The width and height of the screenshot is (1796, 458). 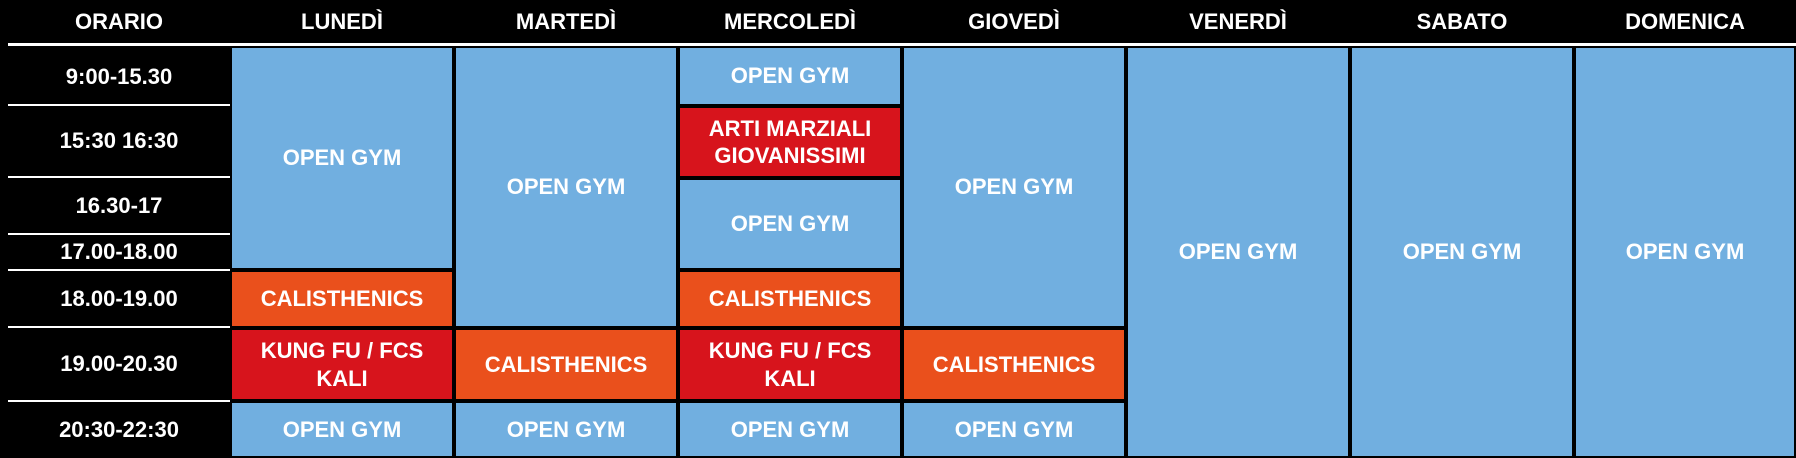 I want to click on header-day-wednesday: MERCOLEDÌ, so click(x=790, y=22).